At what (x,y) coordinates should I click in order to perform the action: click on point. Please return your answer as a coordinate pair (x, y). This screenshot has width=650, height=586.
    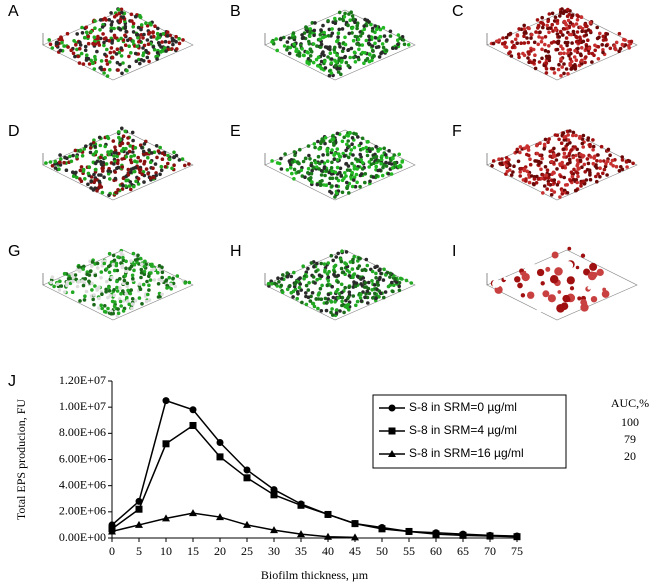
    Looking at the image, I should click on (139, 524).